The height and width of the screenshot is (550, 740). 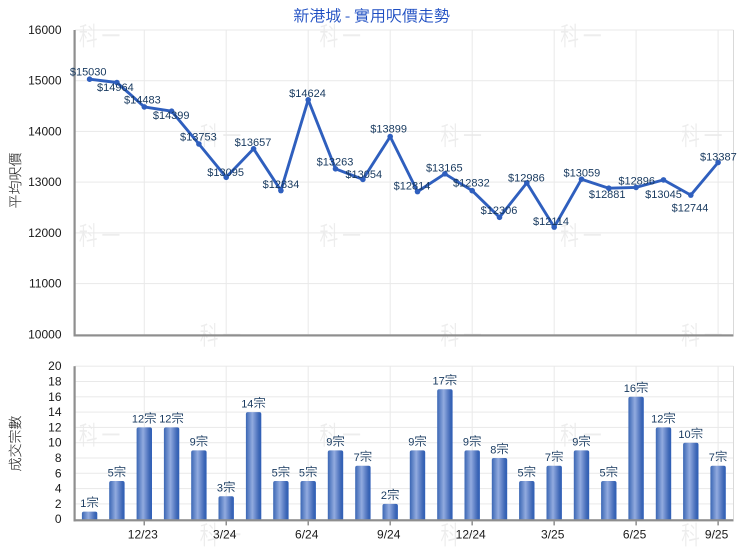 What do you see at coordinates (58, 473) in the screenshot?
I see `svg-text: 6` at bounding box center [58, 473].